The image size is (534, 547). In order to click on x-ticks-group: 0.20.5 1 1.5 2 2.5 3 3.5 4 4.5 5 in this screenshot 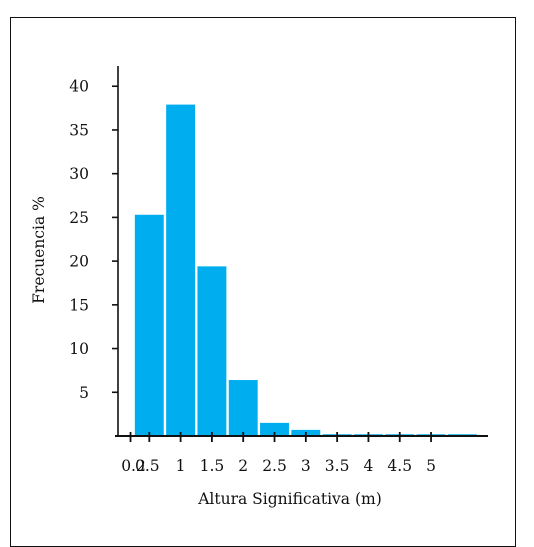, I will do `click(278, 453)`.